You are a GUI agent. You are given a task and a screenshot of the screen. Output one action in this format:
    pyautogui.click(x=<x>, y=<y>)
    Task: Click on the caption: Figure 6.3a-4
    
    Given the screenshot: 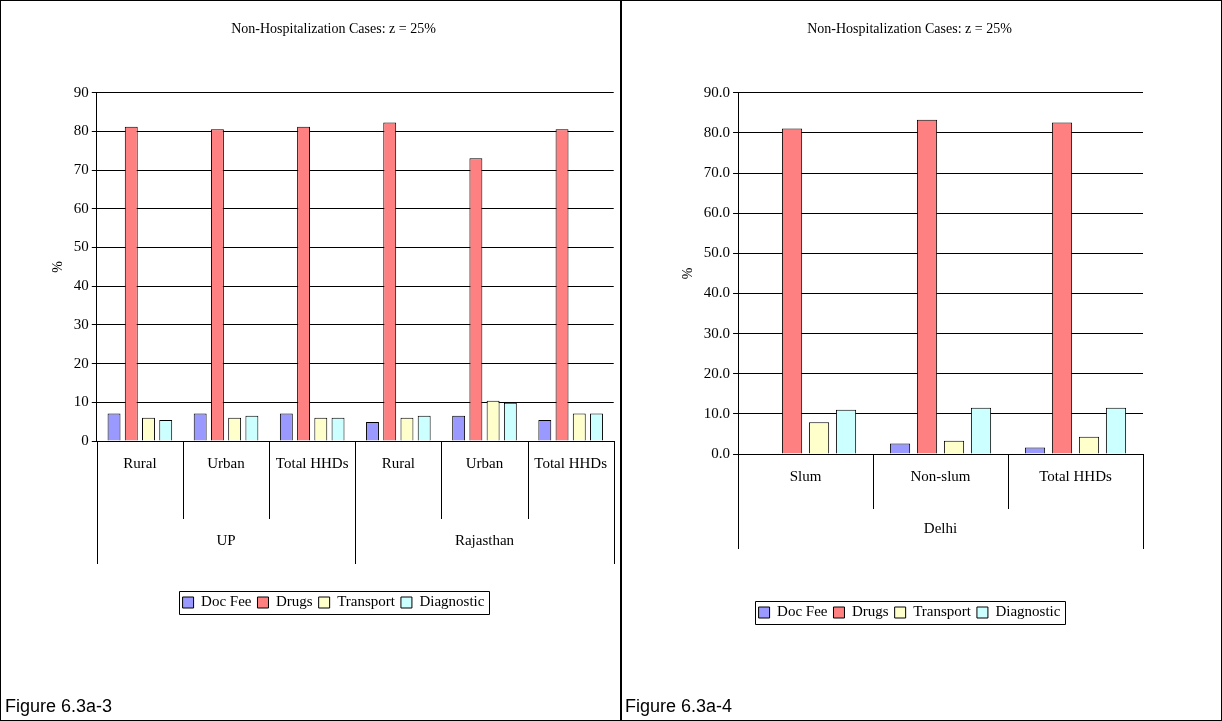 What is the action you would take?
    pyautogui.click(x=679, y=706)
    